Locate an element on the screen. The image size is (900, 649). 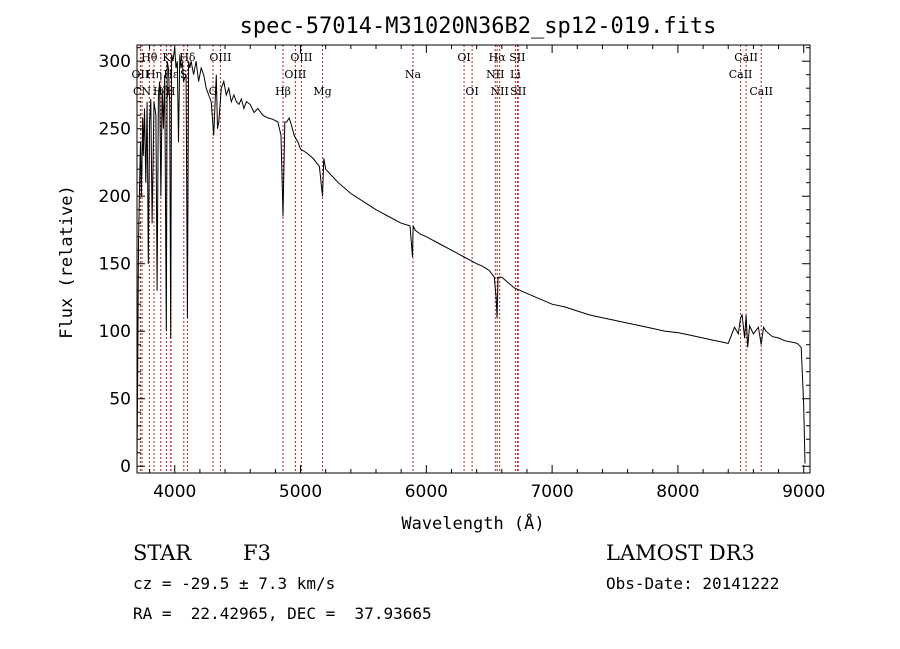
y-tick-label: 200 is located at coordinates (115, 197).